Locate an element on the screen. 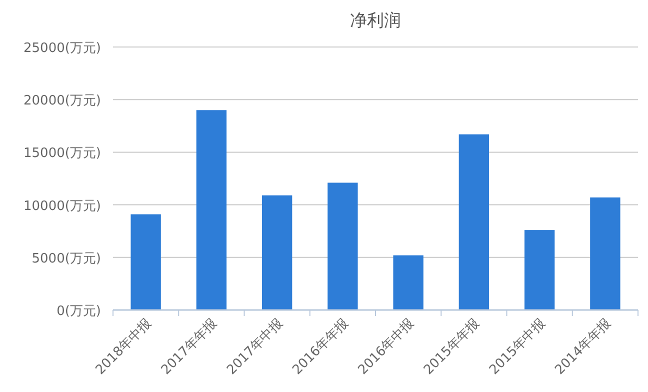  y-tick-label: 25000(万元) is located at coordinates (62, 48).